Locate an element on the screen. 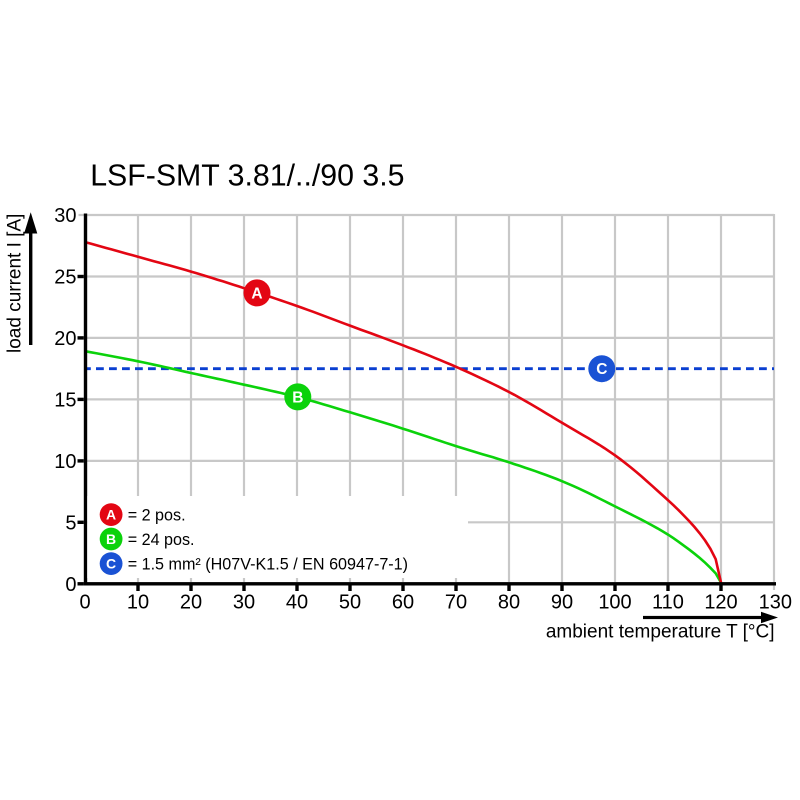 The image size is (800, 800). svg-text: 110 is located at coordinates (668, 603).